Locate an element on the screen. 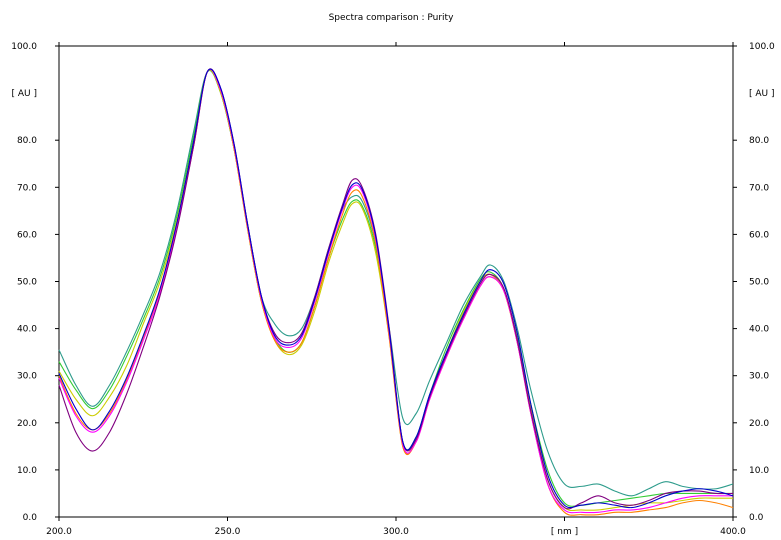 The image size is (781, 540). y-tick-label-right: 70.0 is located at coordinates (759, 188).